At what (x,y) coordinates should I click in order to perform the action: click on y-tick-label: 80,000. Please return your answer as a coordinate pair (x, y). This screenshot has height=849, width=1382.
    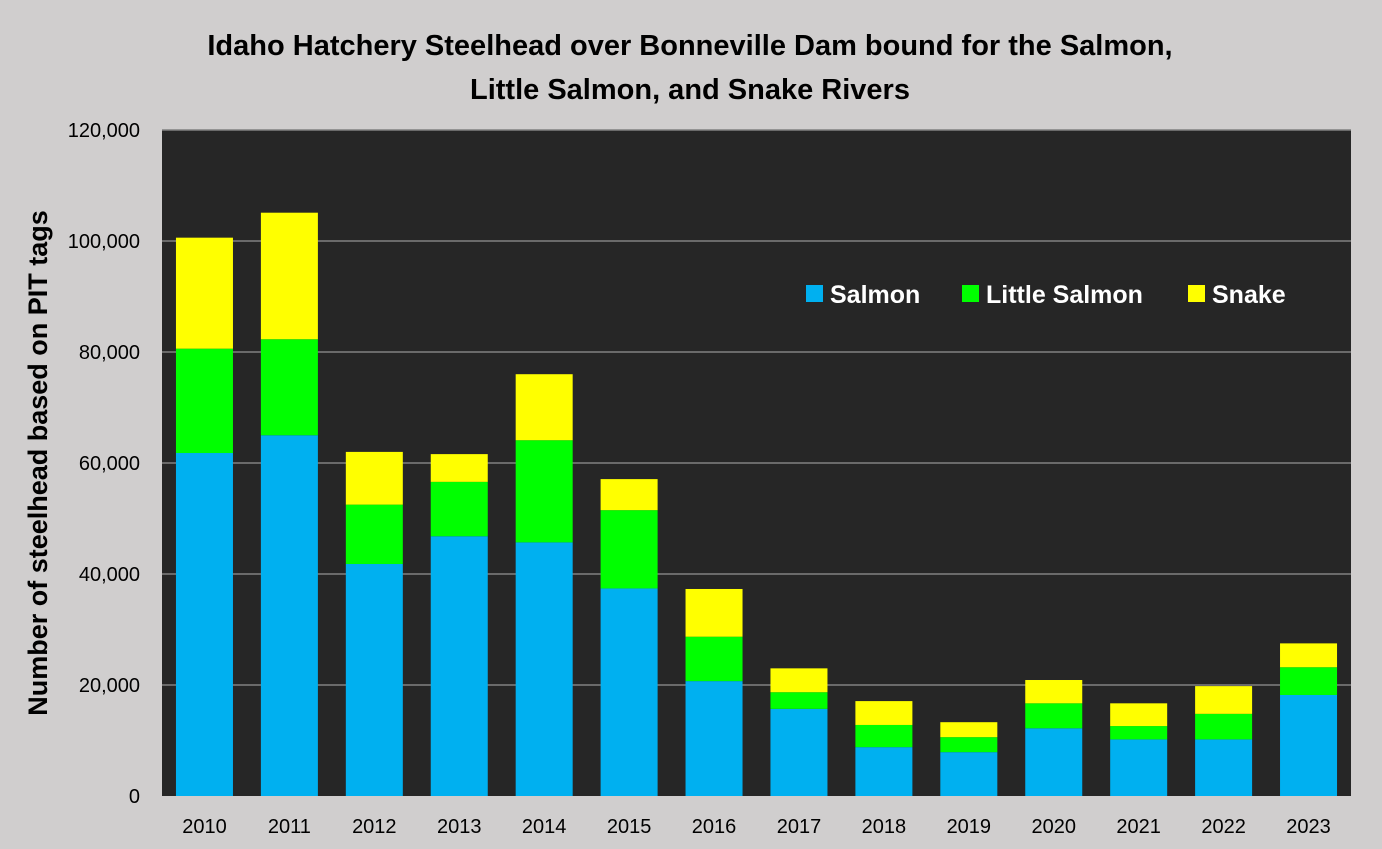
    Looking at the image, I should click on (109, 353).